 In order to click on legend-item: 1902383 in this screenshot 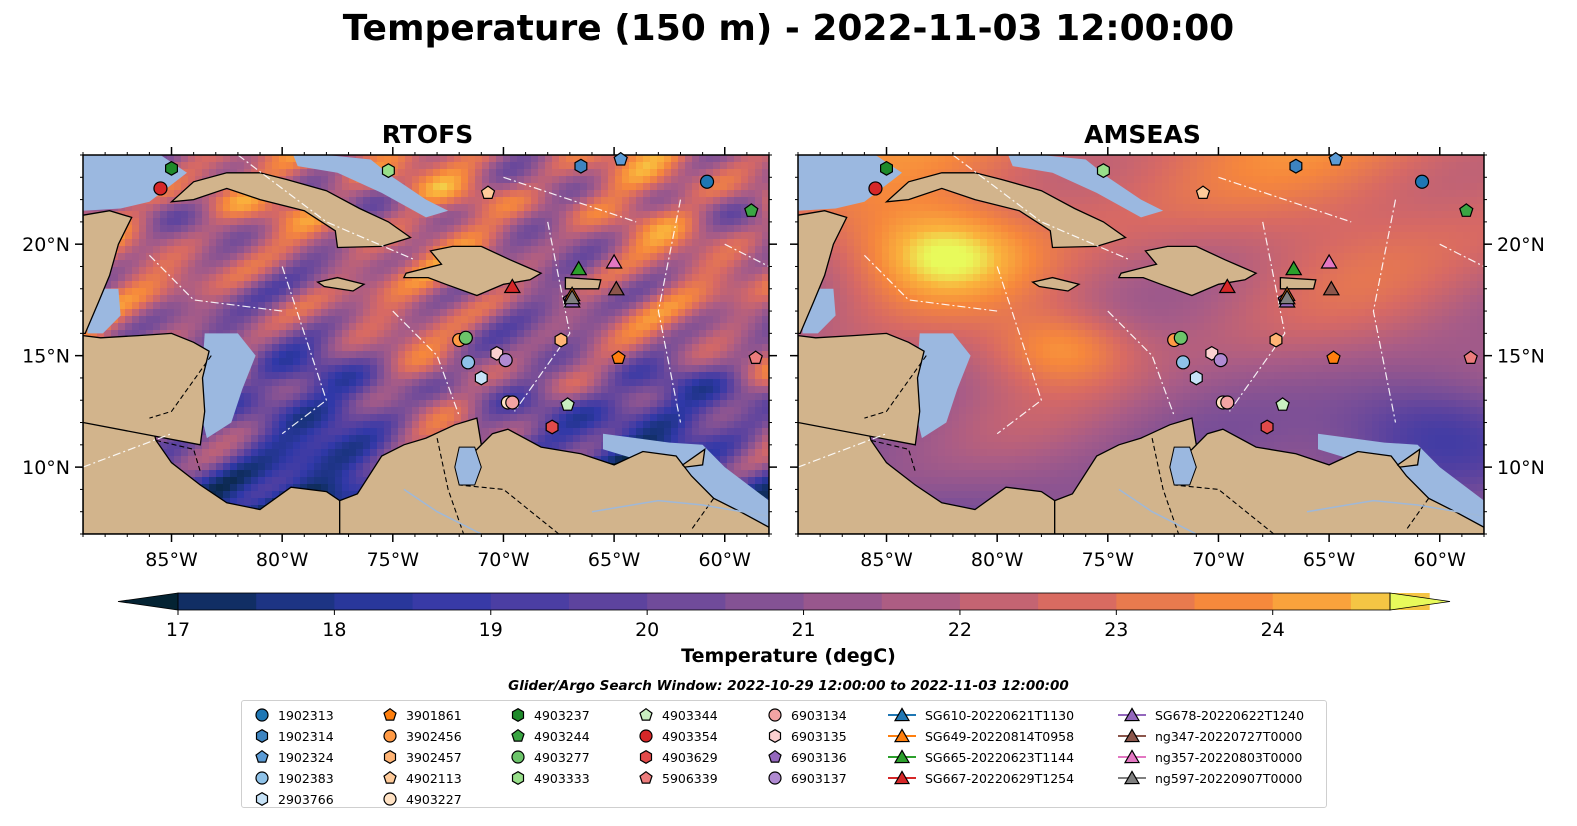, I will do `click(294, 778)`.